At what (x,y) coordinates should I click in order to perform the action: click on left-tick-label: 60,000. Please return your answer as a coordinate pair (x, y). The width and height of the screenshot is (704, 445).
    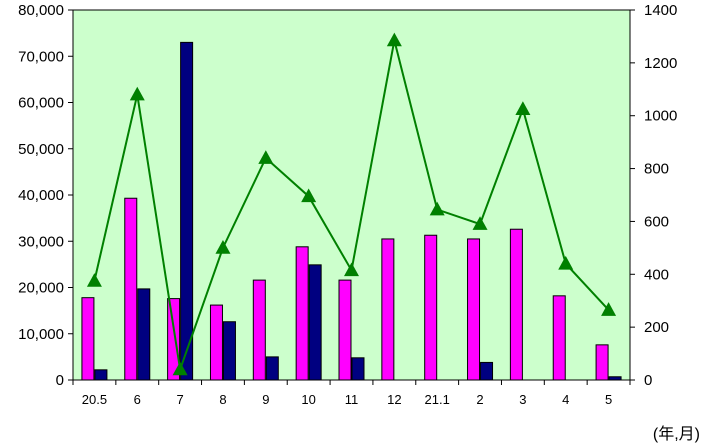
    Looking at the image, I should click on (41, 103).